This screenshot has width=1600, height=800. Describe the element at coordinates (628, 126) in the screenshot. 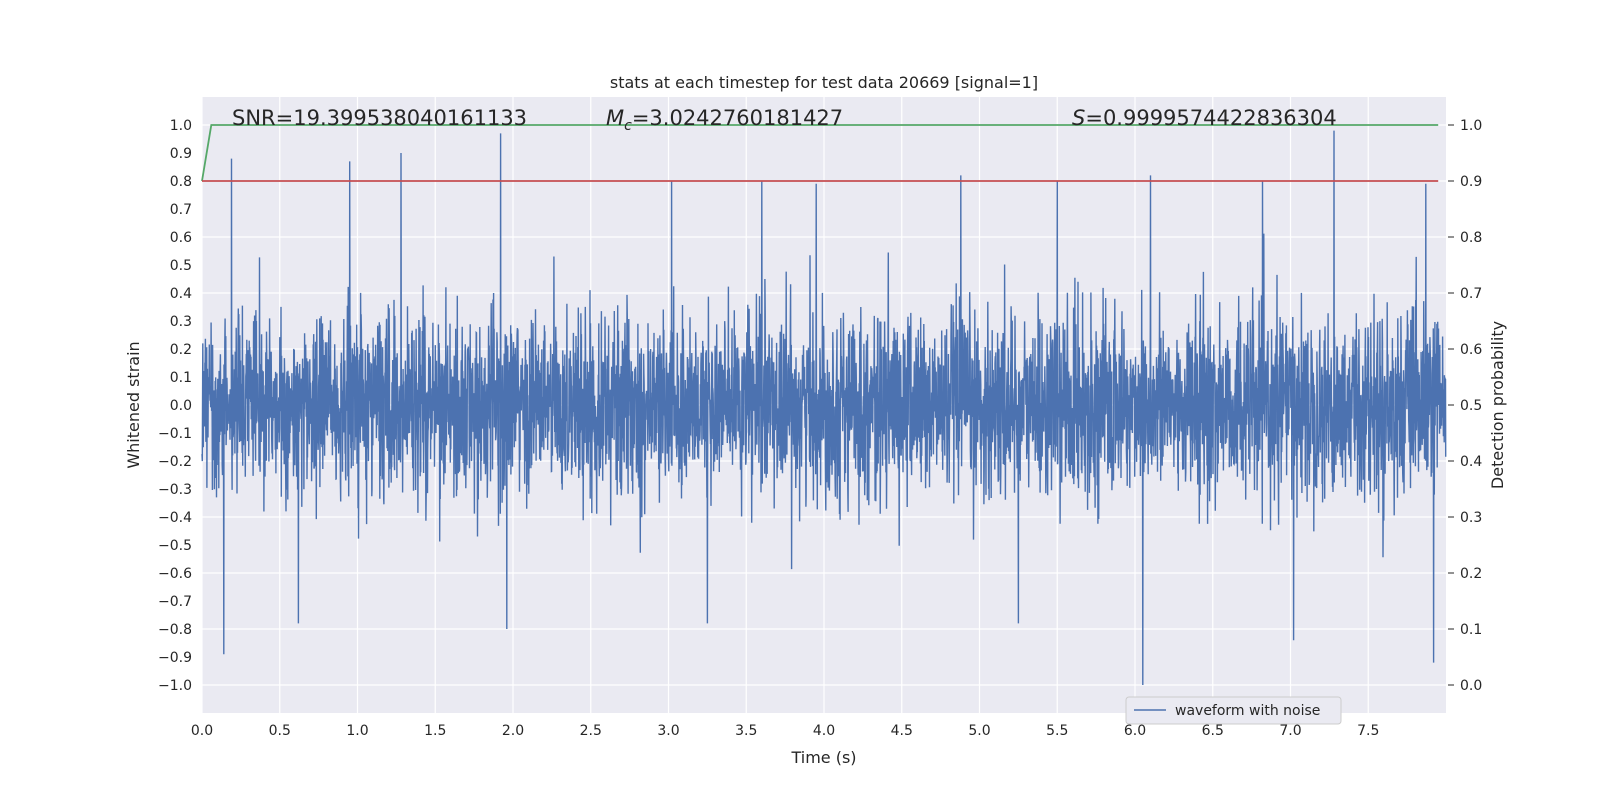

I see `chirp-mass-subscript: c` at that location.